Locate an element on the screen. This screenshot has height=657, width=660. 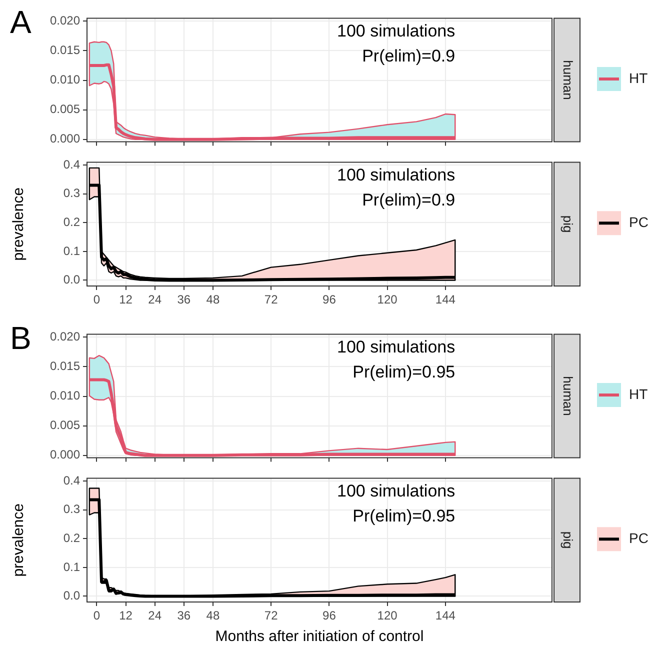
chart-title: B is located at coordinates (21, 338).